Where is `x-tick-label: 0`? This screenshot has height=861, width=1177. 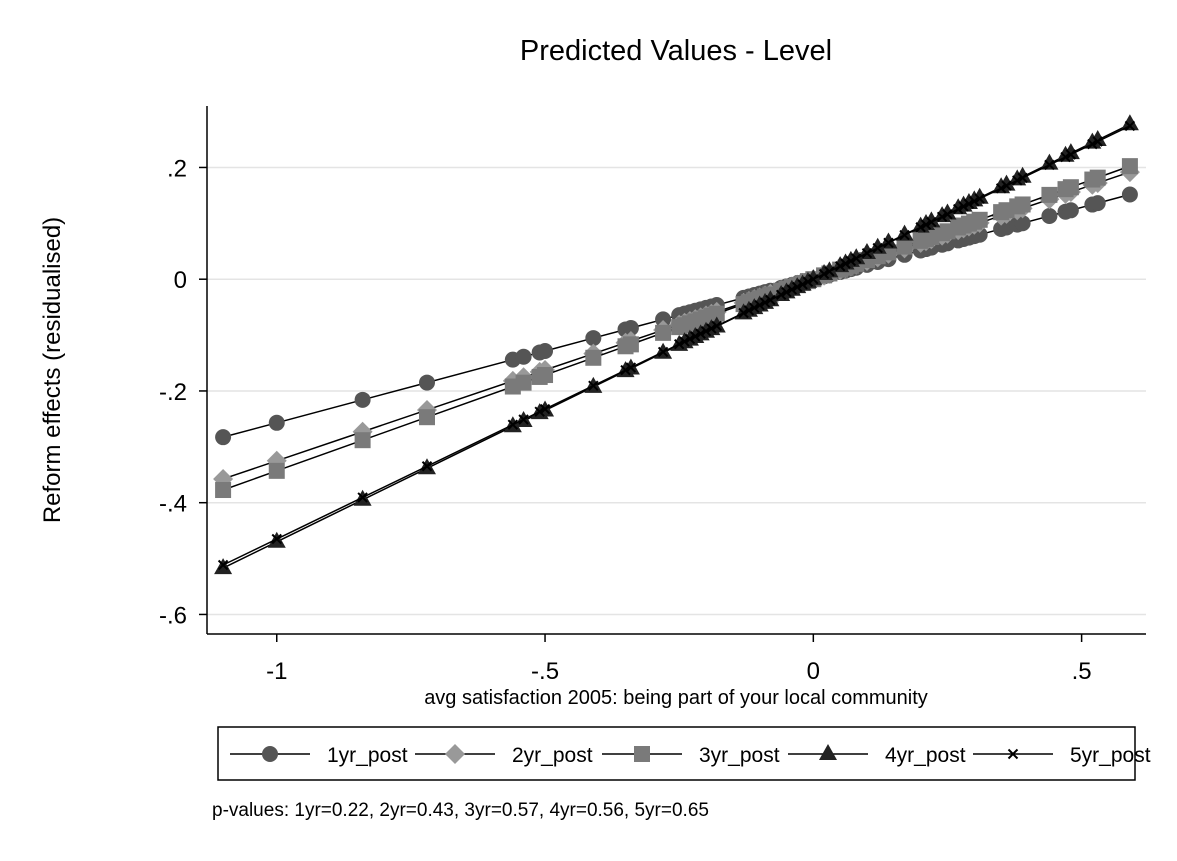 x-tick-label: 0 is located at coordinates (813, 671).